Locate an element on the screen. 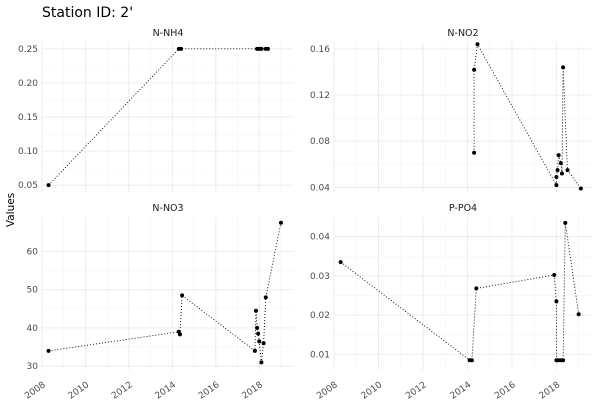 The image size is (600, 400). y-tick-label: 0.25 is located at coordinates (28, 50).